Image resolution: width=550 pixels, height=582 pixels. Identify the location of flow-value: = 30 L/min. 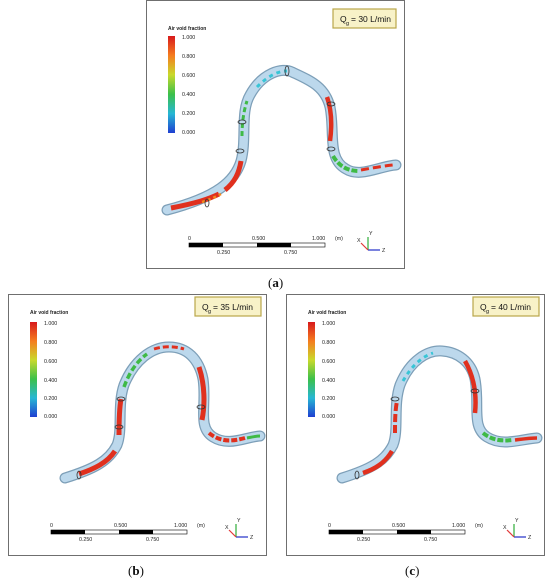
(371, 19).